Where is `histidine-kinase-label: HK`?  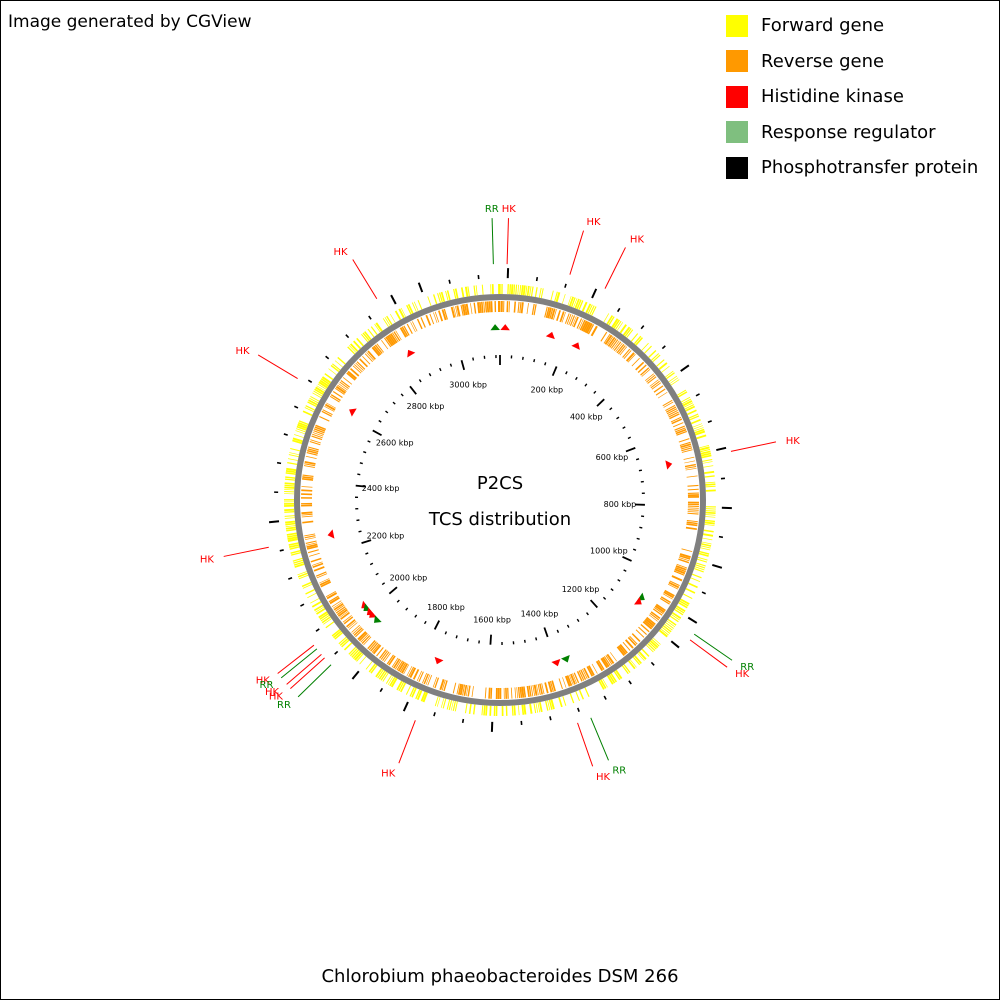 histidine-kinase-label: HK is located at coordinates (207, 559).